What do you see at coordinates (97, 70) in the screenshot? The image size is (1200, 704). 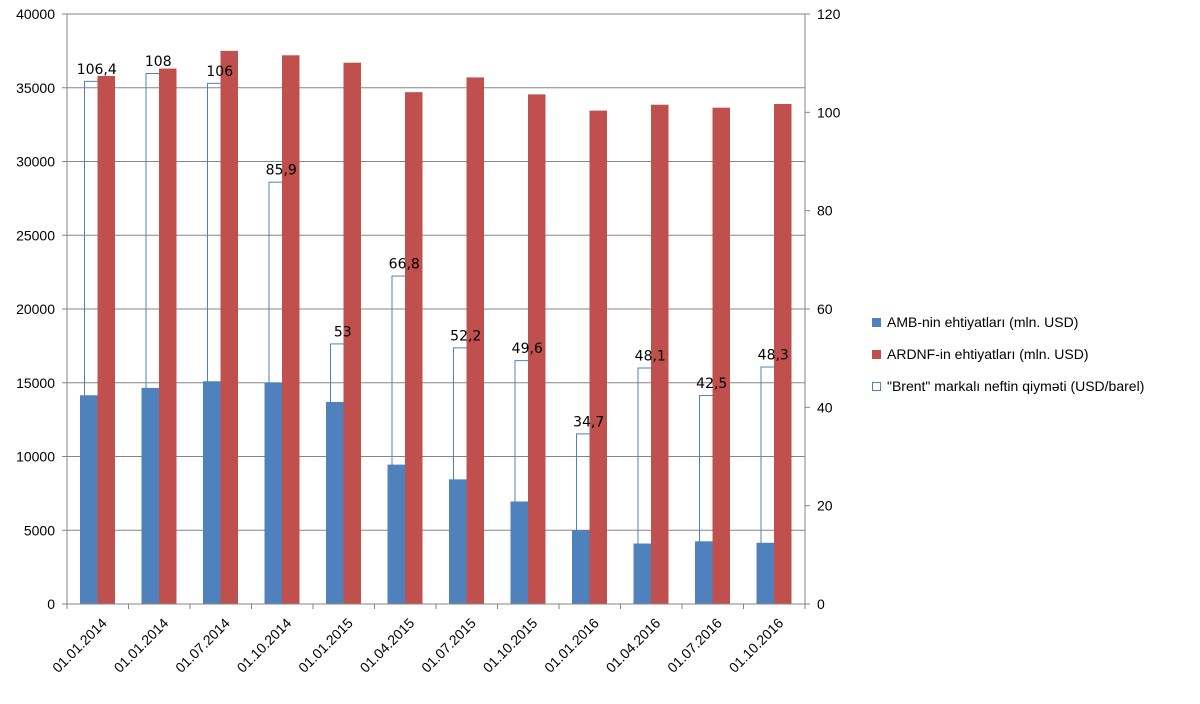 I see `brent-data-label: 106,4` at bounding box center [97, 70].